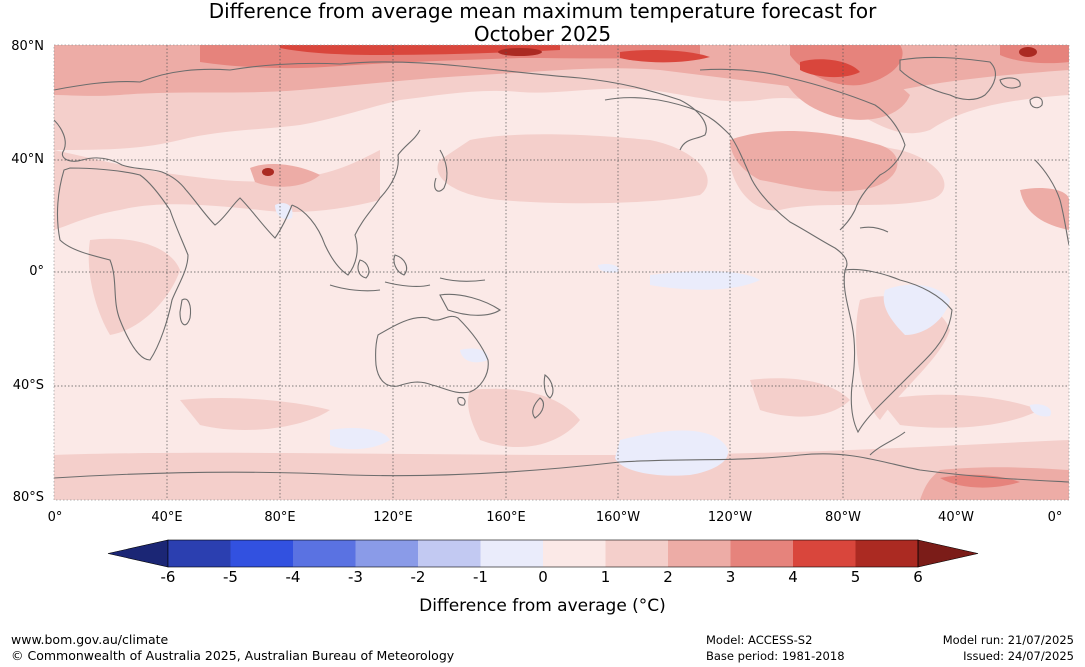 This screenshot has width=1085, height=667. I want to click on lon-label-120e: 120°E, so click(393, 517).